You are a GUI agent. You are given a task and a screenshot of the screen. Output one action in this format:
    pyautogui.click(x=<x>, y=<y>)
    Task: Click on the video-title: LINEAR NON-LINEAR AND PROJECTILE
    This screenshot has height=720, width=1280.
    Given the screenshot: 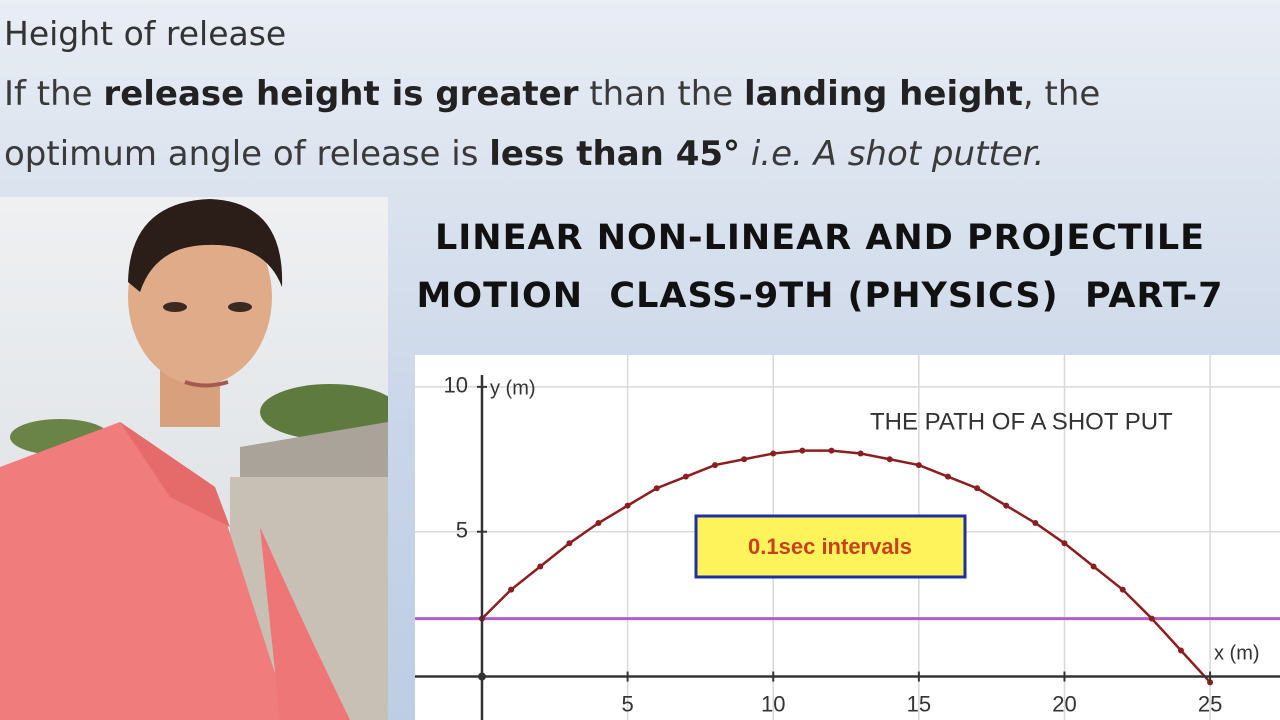 What is the action you would take?
    pyautogui.click(x=820, y=238)
    